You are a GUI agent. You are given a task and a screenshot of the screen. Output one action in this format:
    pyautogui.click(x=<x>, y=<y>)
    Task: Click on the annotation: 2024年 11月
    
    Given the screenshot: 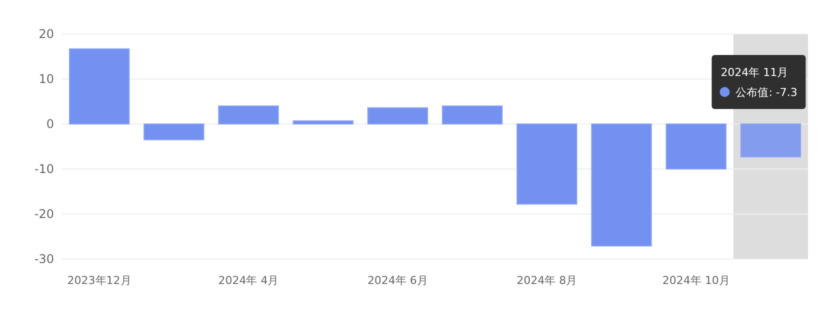 What is the action you would take?
    pyautogui.click(x=754, y=72)
    